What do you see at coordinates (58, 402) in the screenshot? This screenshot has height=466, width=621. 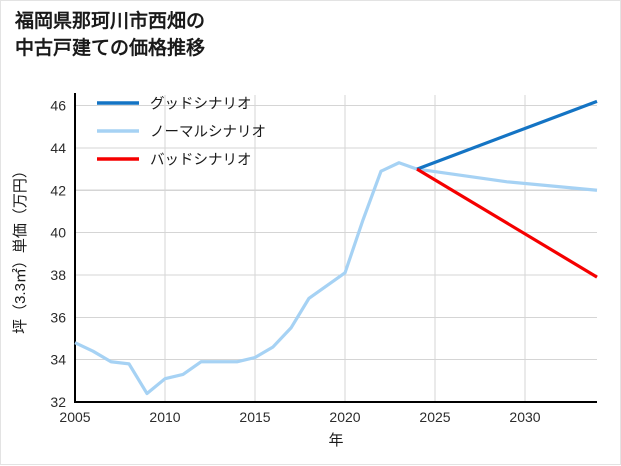 I see `y-tick-label: 32` at bounding box center [58, 402].